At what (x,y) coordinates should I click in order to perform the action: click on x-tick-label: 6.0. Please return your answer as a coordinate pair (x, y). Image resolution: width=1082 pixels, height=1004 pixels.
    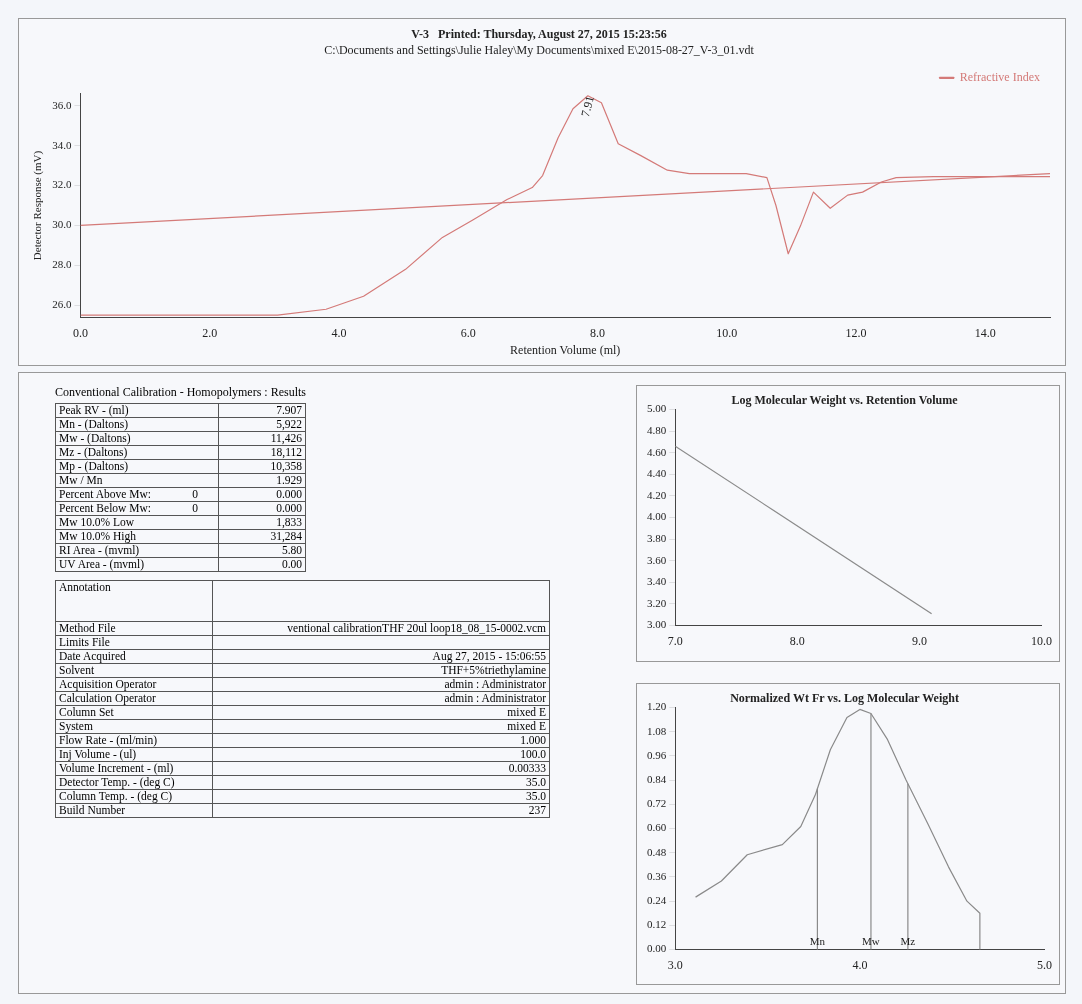
    Looking at the image, I should click on (468, 332).